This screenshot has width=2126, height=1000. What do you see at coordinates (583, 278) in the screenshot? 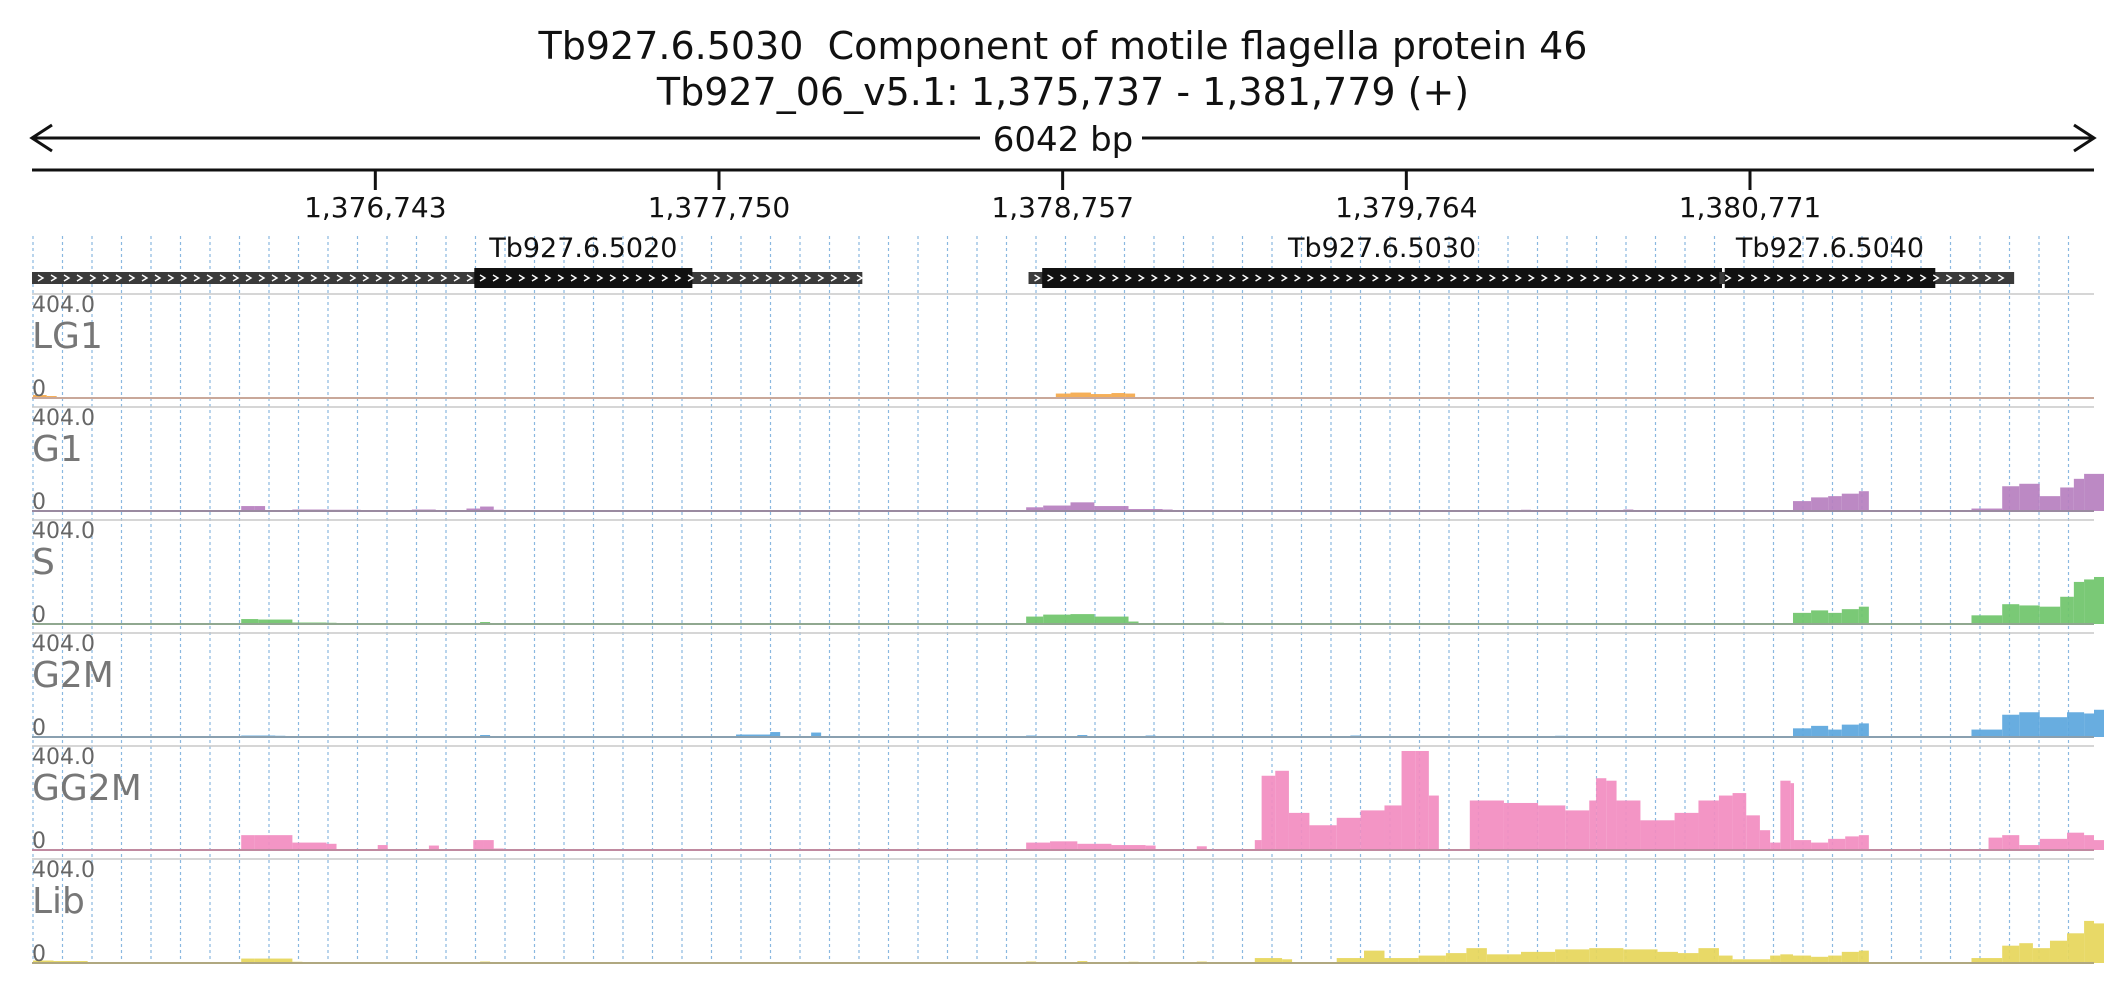
I see `gene-cds-bar` at bounding box center [583, 278].